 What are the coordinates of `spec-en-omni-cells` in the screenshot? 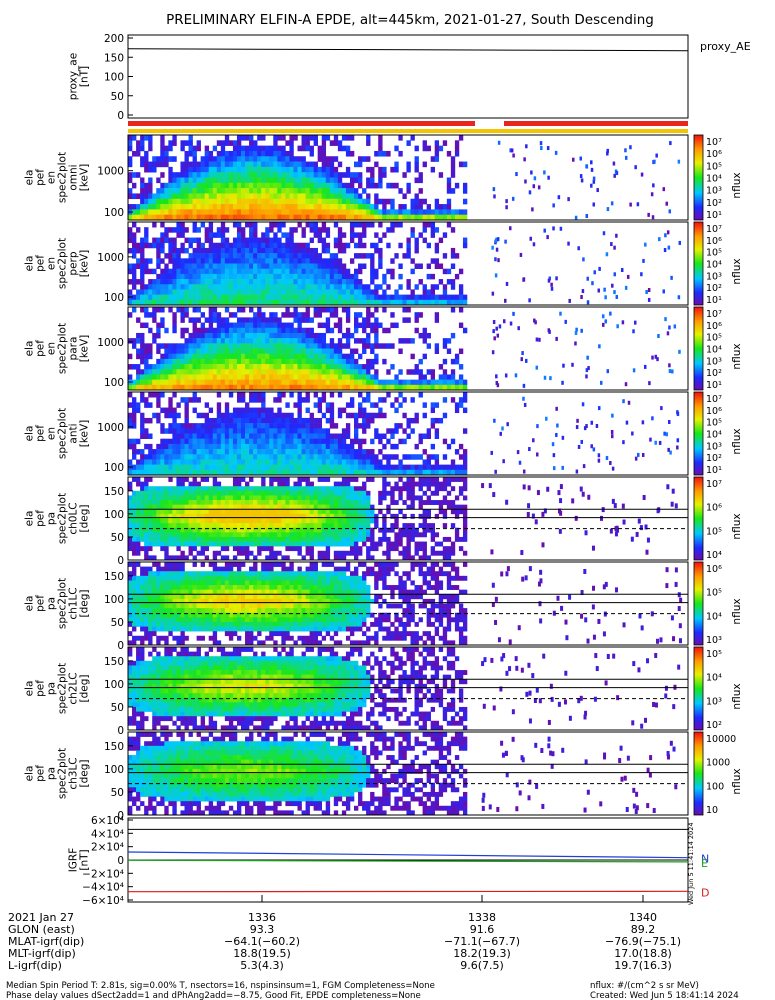 It's located at (404, 178).